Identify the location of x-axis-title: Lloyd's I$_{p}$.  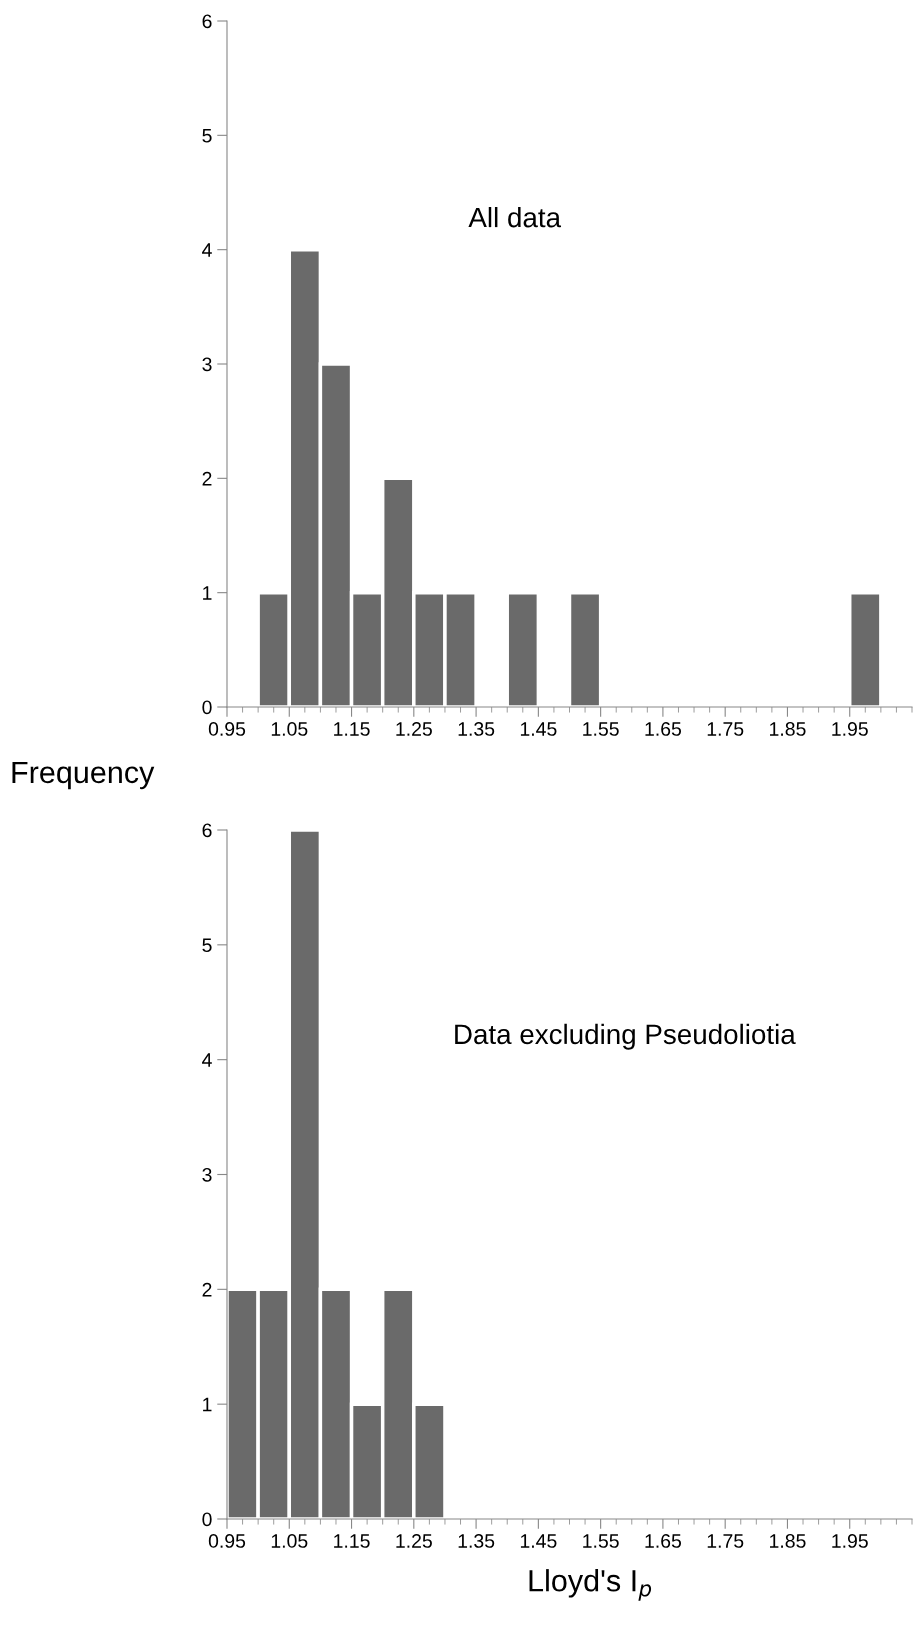
(590, 1585).